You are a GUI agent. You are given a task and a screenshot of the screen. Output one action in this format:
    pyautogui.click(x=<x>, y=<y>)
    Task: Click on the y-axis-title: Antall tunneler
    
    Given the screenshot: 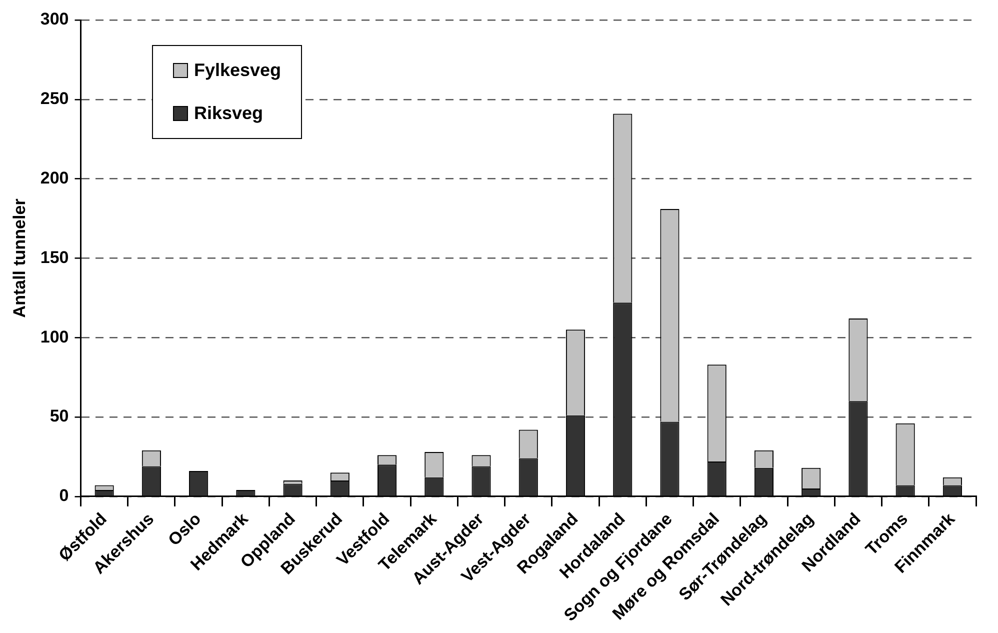 What is the action you would take?
    pyautogui.click(x=19, y=258)
    